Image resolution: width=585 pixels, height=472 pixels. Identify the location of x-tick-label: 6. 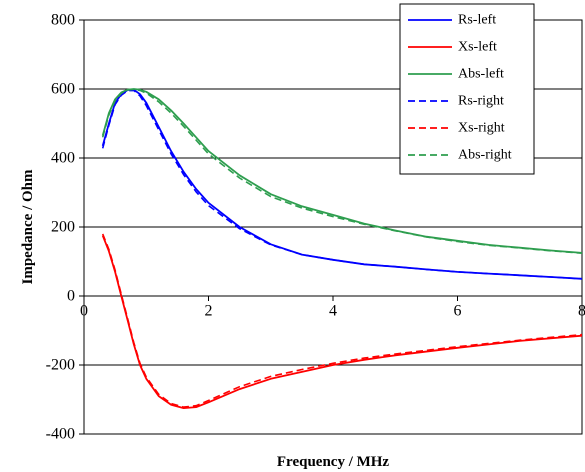
(458, 310).